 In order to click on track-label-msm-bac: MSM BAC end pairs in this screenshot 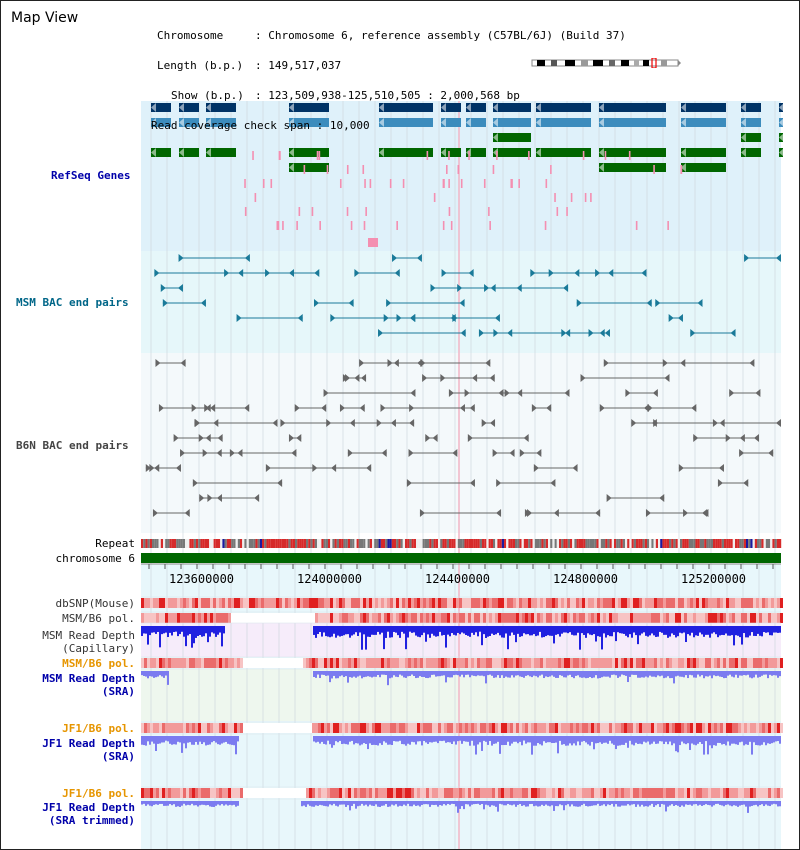, I will do `click(72, 302)`.